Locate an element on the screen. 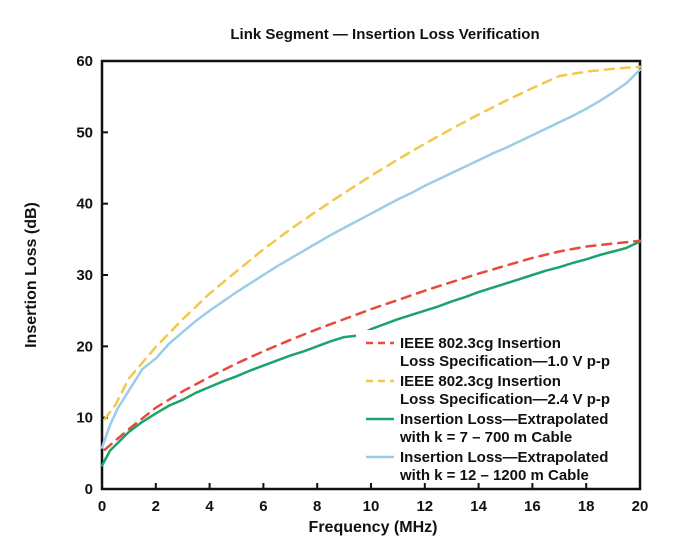 The height and width of the screenshot is (551, 680). x-axis-label: Frequency (MHz) is located at coordinates (373, 527).